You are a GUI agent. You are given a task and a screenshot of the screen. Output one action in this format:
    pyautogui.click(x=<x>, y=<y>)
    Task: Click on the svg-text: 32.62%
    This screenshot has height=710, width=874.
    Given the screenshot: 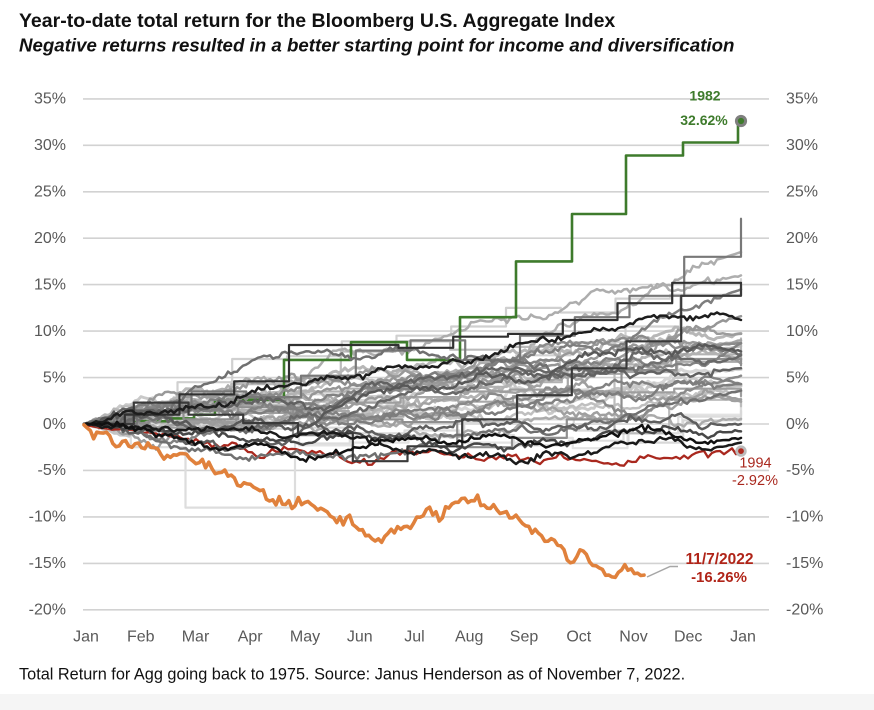 What is the action you would take?
    pyautogui.click(x=704, y=120)
    